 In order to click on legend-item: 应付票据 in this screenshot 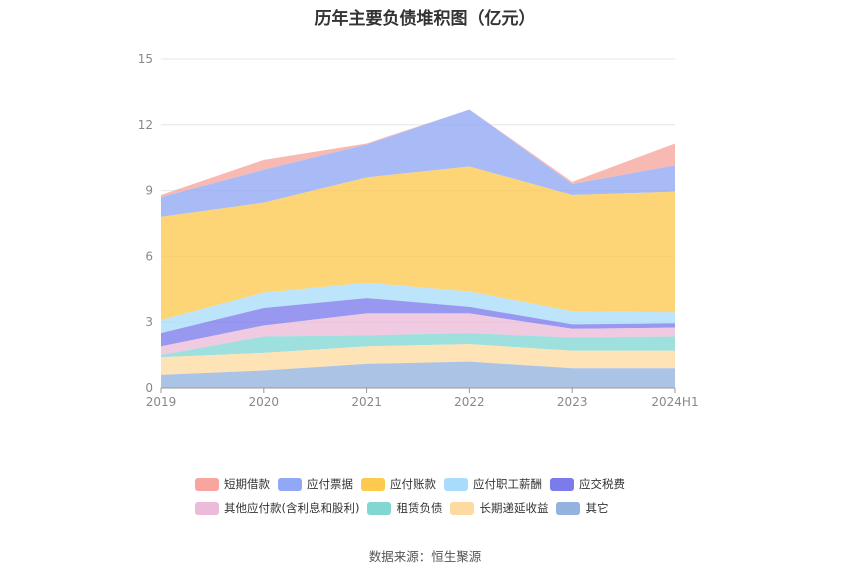, I will do `click(315, 484)`.